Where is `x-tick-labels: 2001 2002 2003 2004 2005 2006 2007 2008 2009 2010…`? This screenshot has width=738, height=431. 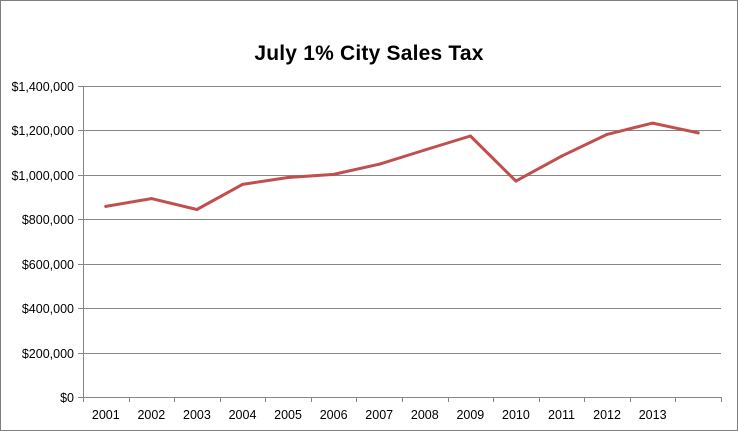 x-tick-labels: 2001 2002 2003 2004 2005 2006 2007 2008 2009 2010… is located at coordinates (379, 415).